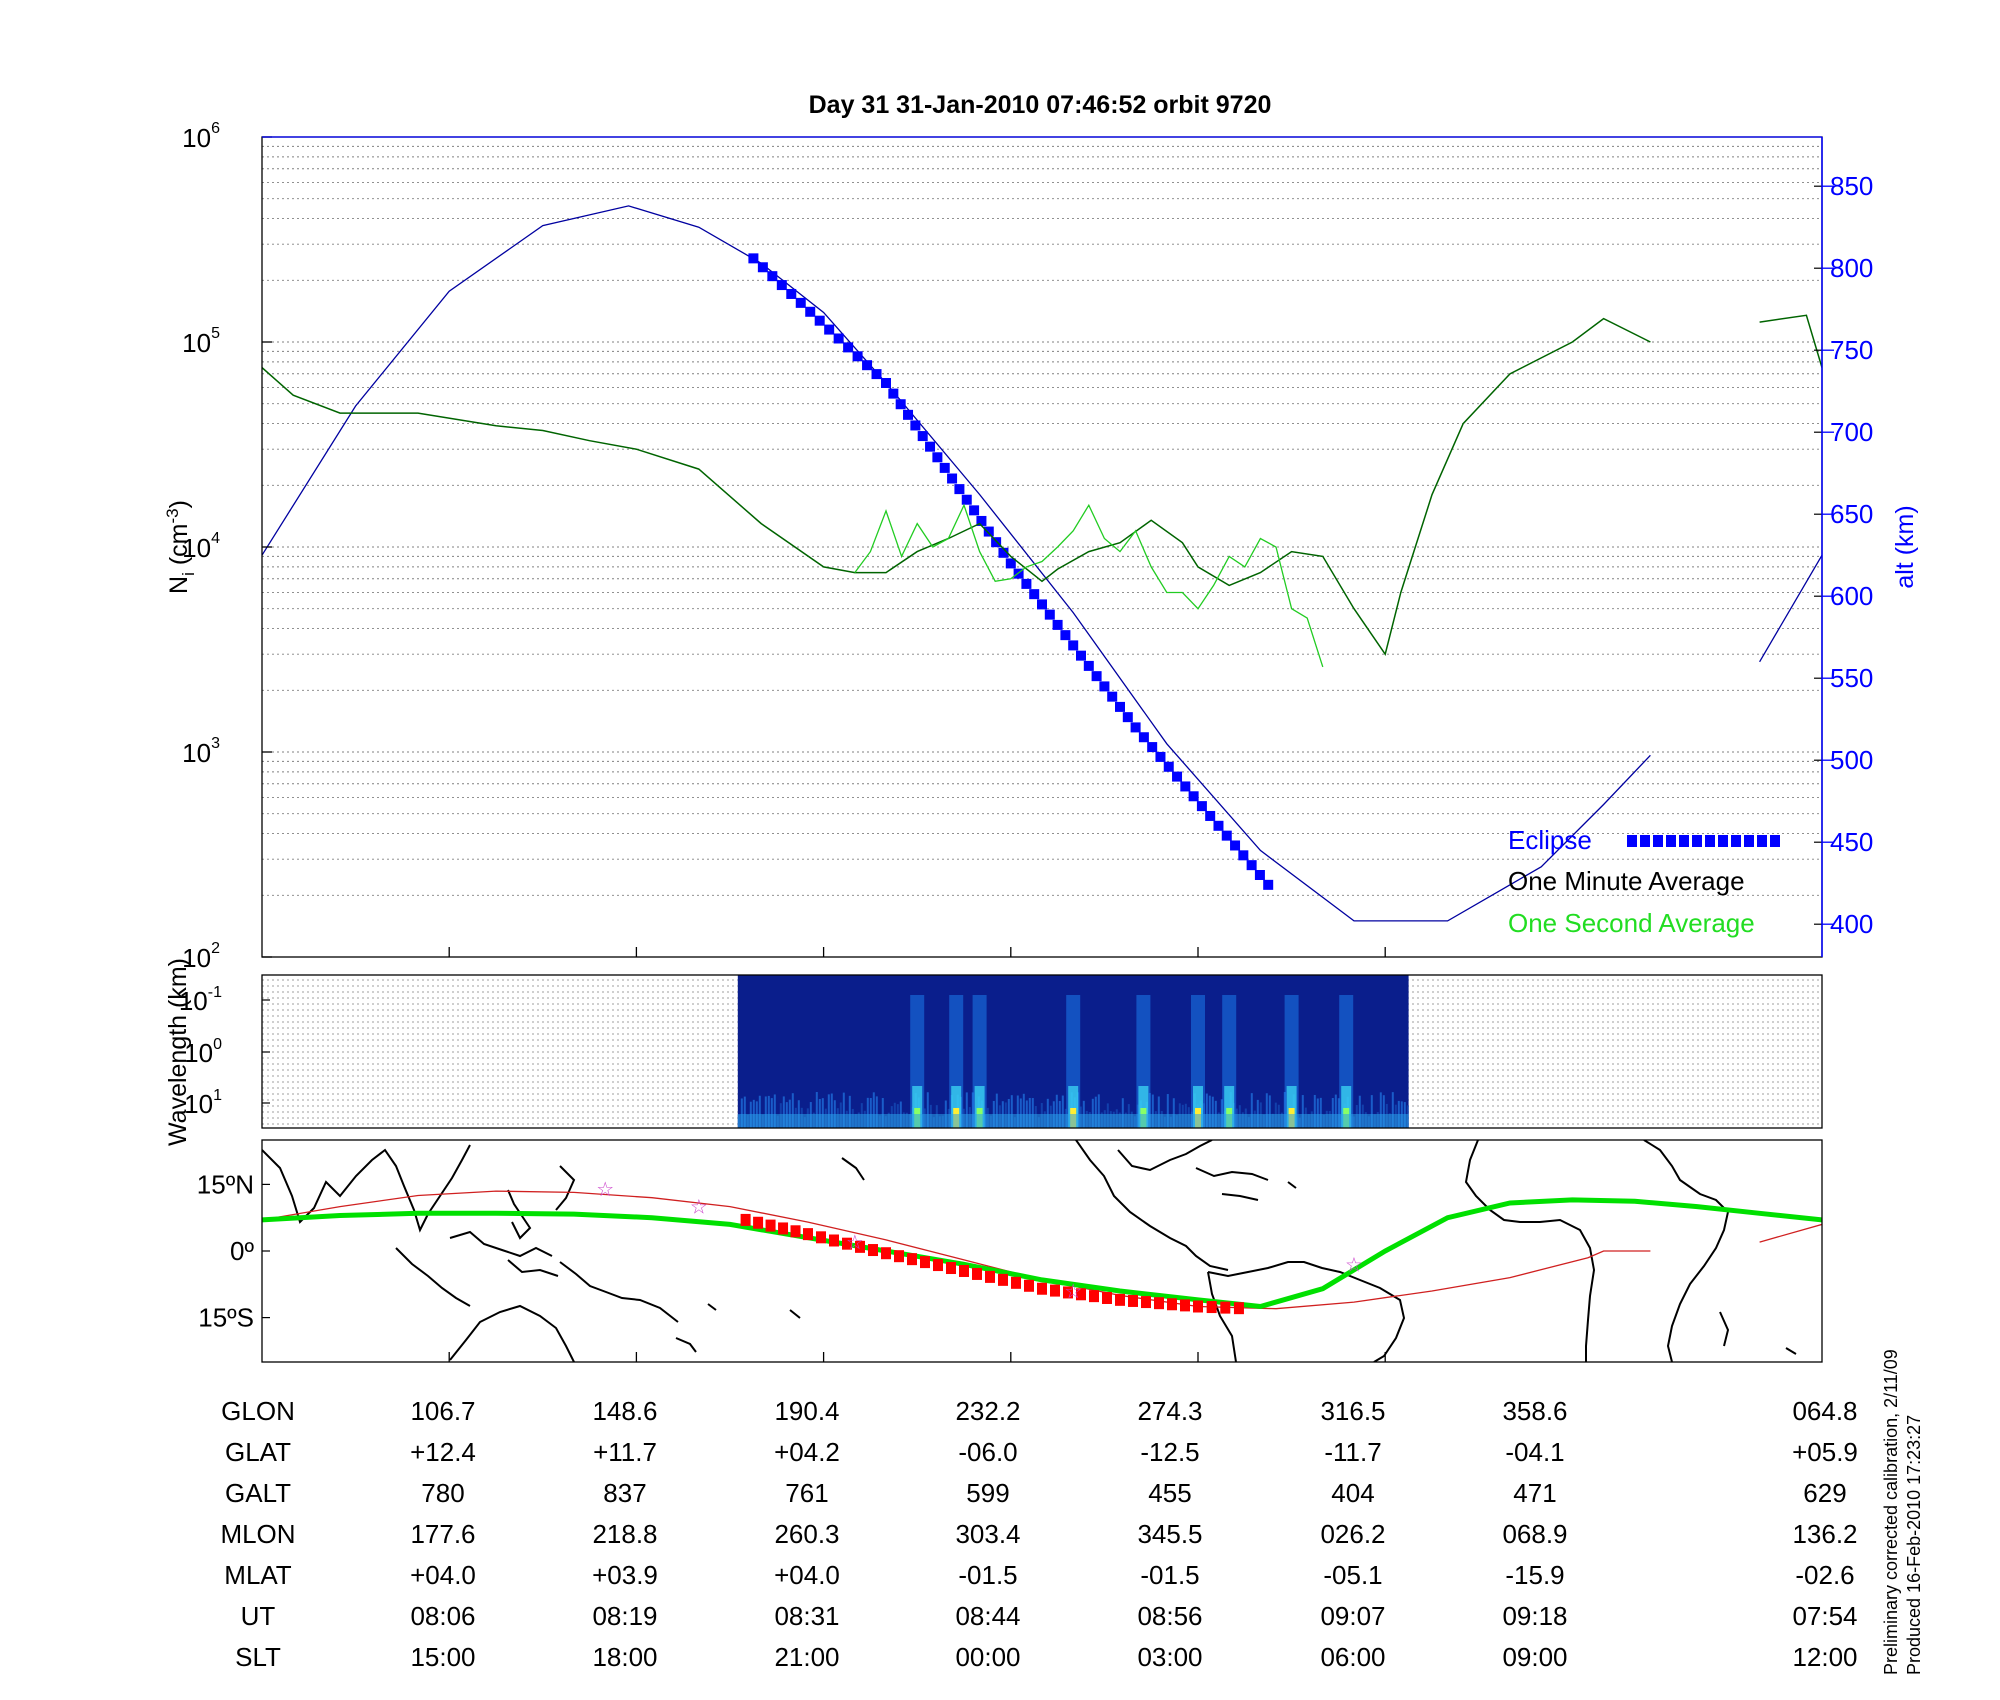  I want to click on ephemeris-cell: -11.7, so click(1352, 1452).